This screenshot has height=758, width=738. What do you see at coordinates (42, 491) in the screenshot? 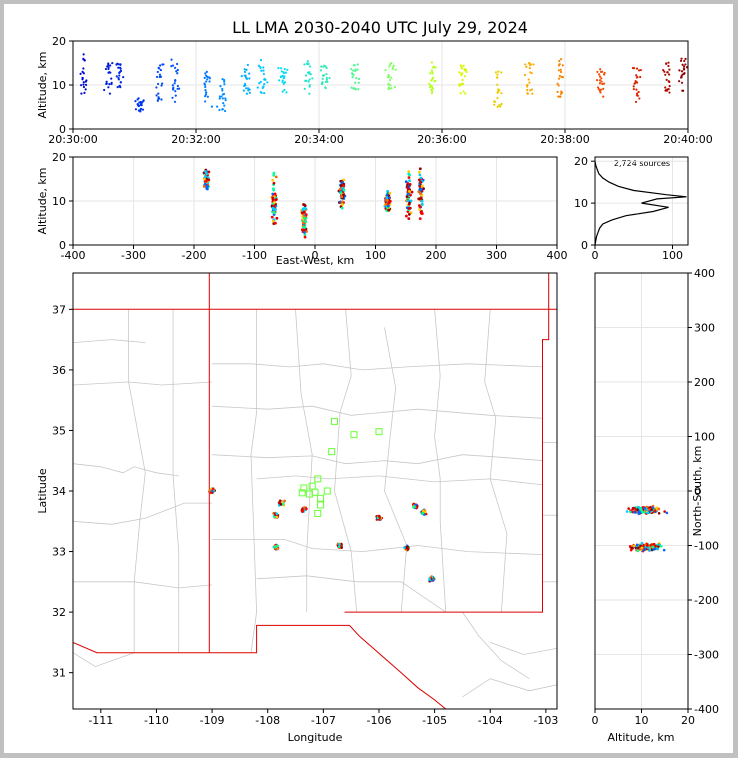
I see `plan-ylabel: Latitude` at bounding box center [42, 491].